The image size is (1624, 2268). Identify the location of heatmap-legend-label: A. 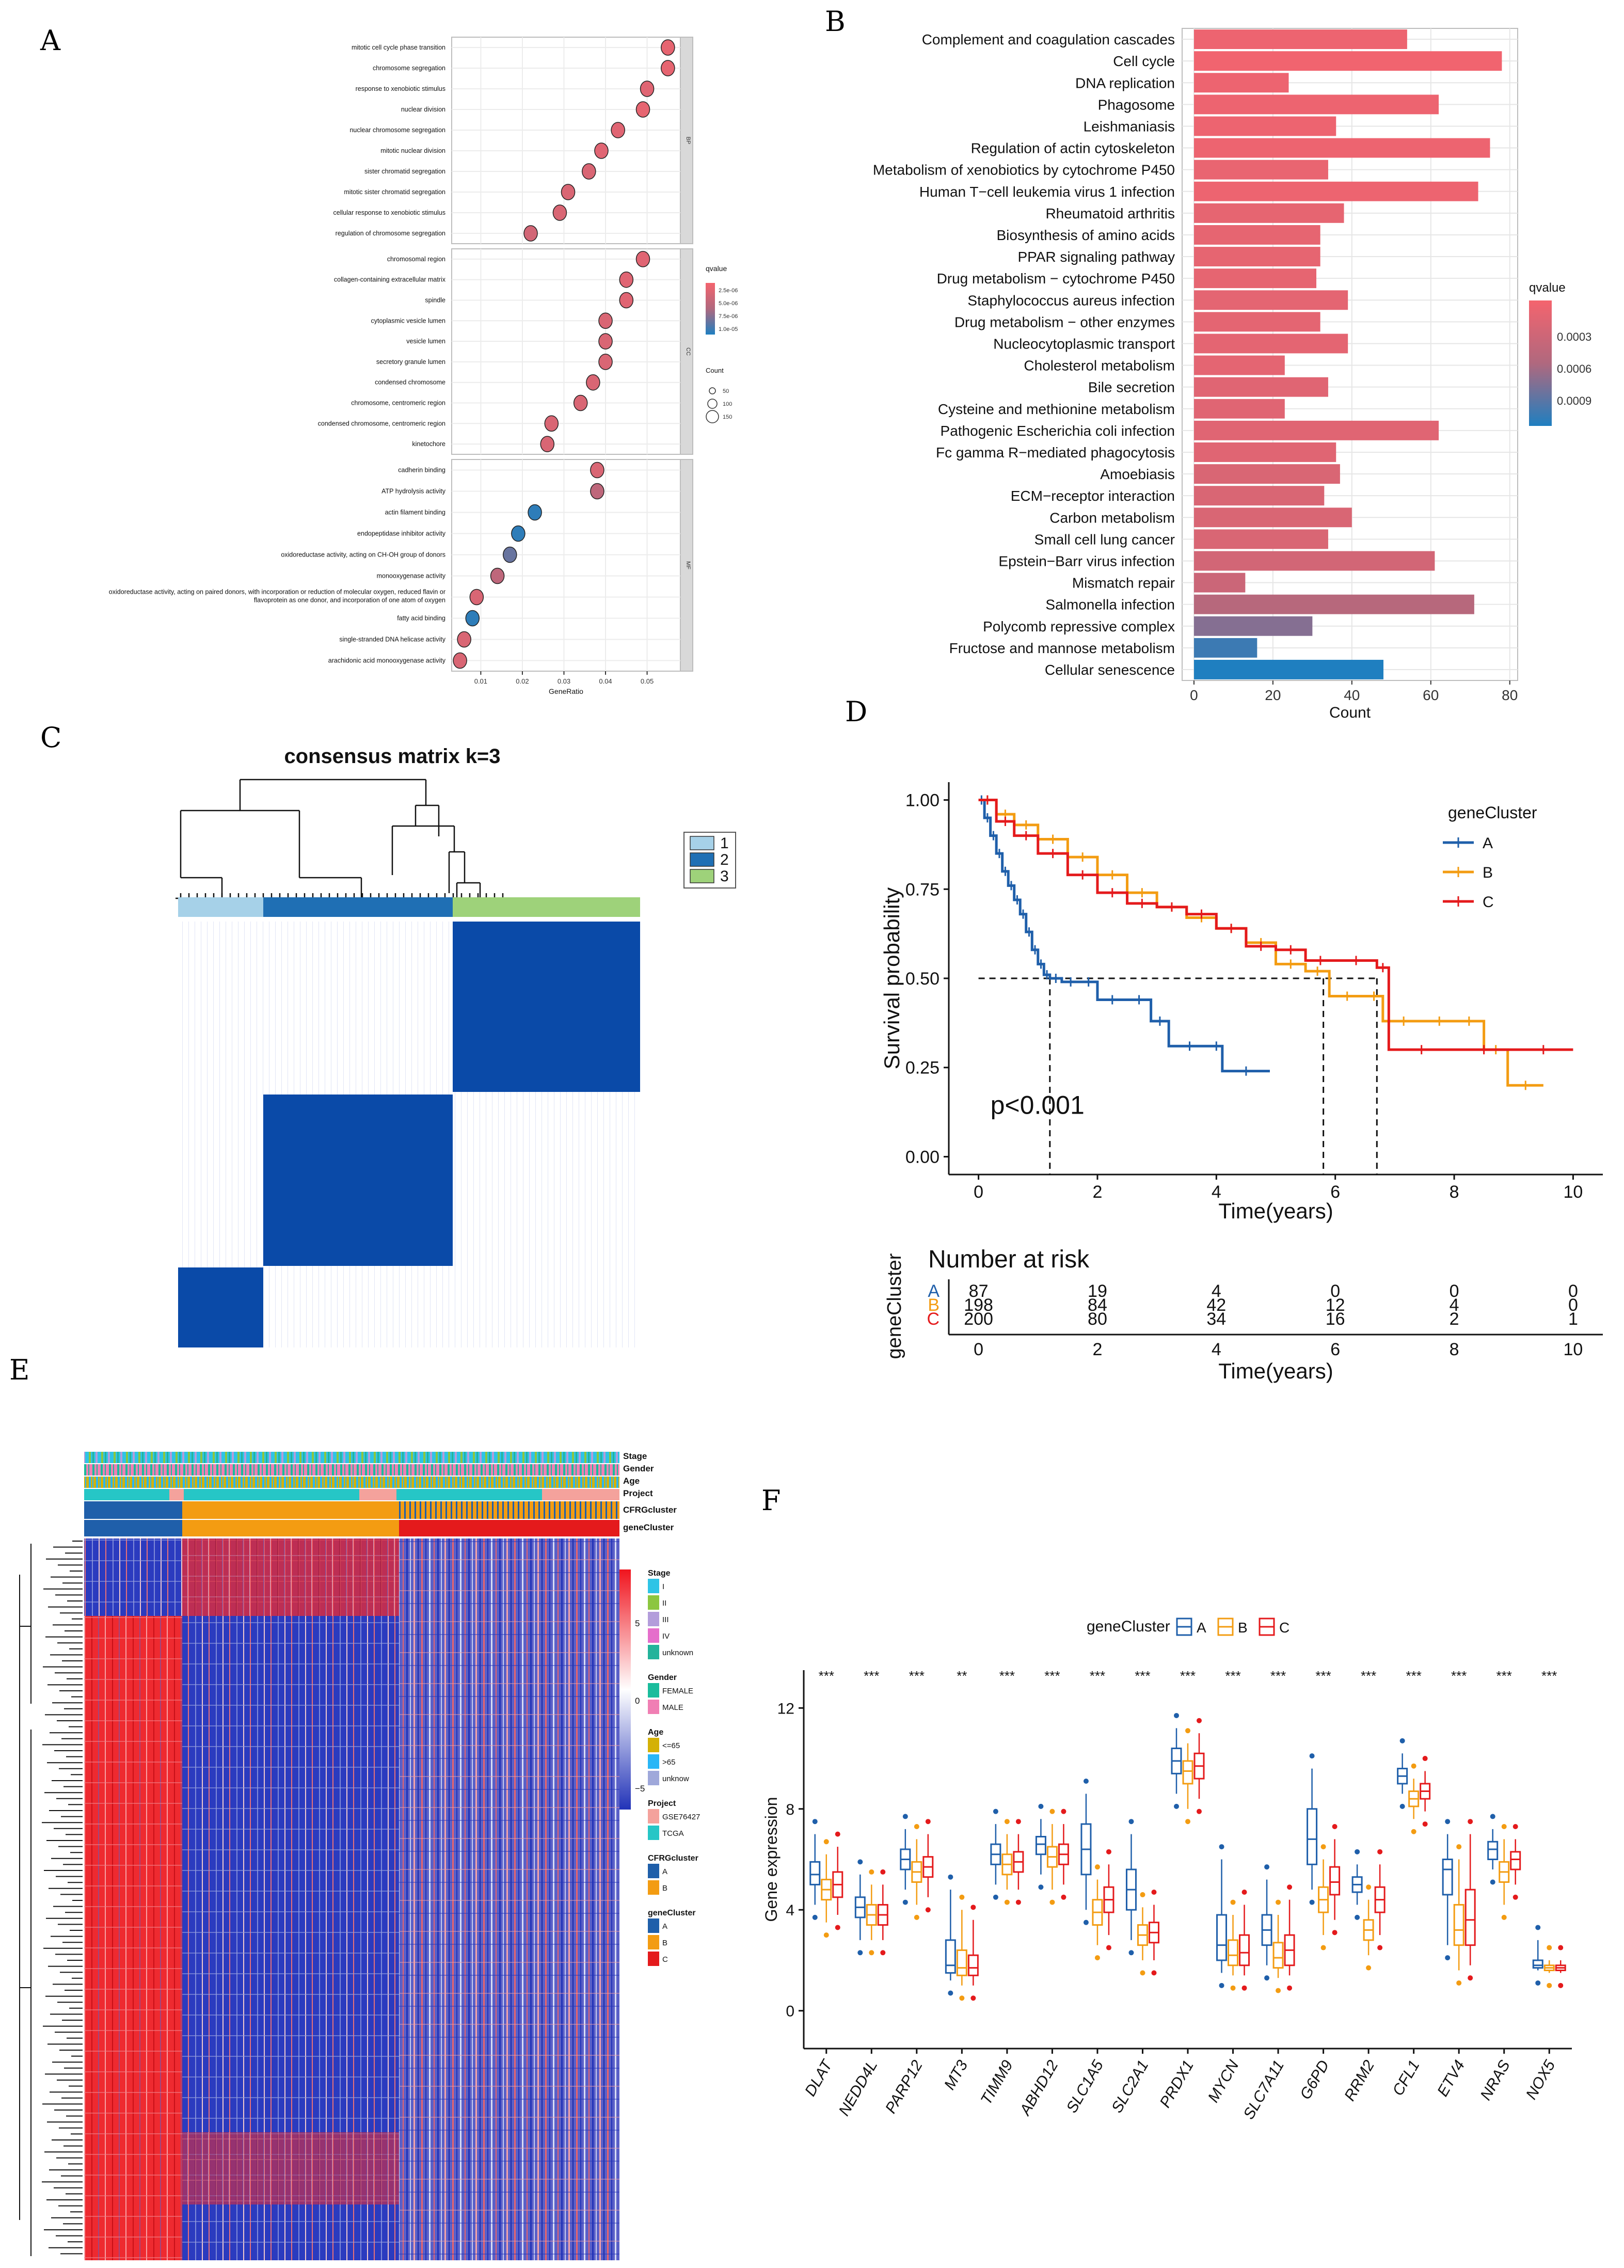
(664, 1926).